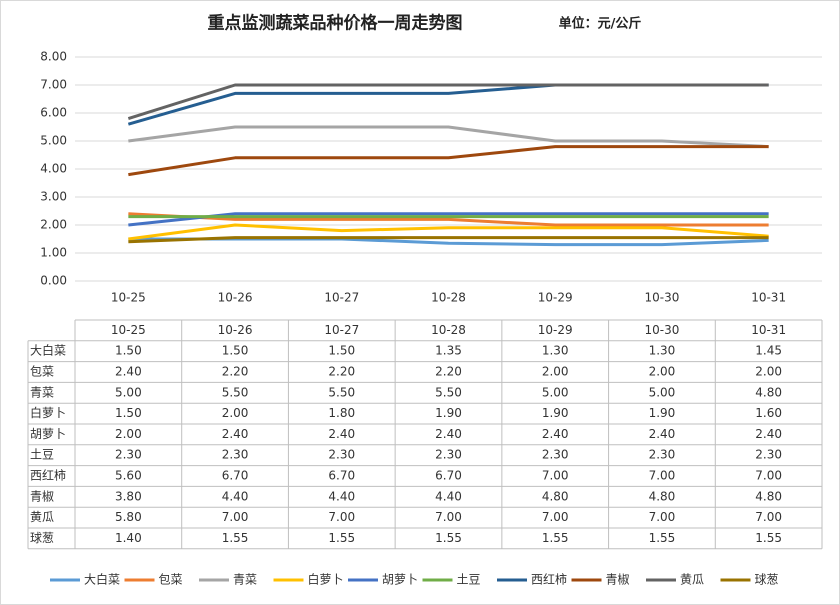 The height and width of the screenshot is (605, 840). Describe the element at coordinates (335, 23) in the screenshot. I see `chart-title: 重点监测蔬菜品种价格一周走势图` at that location.